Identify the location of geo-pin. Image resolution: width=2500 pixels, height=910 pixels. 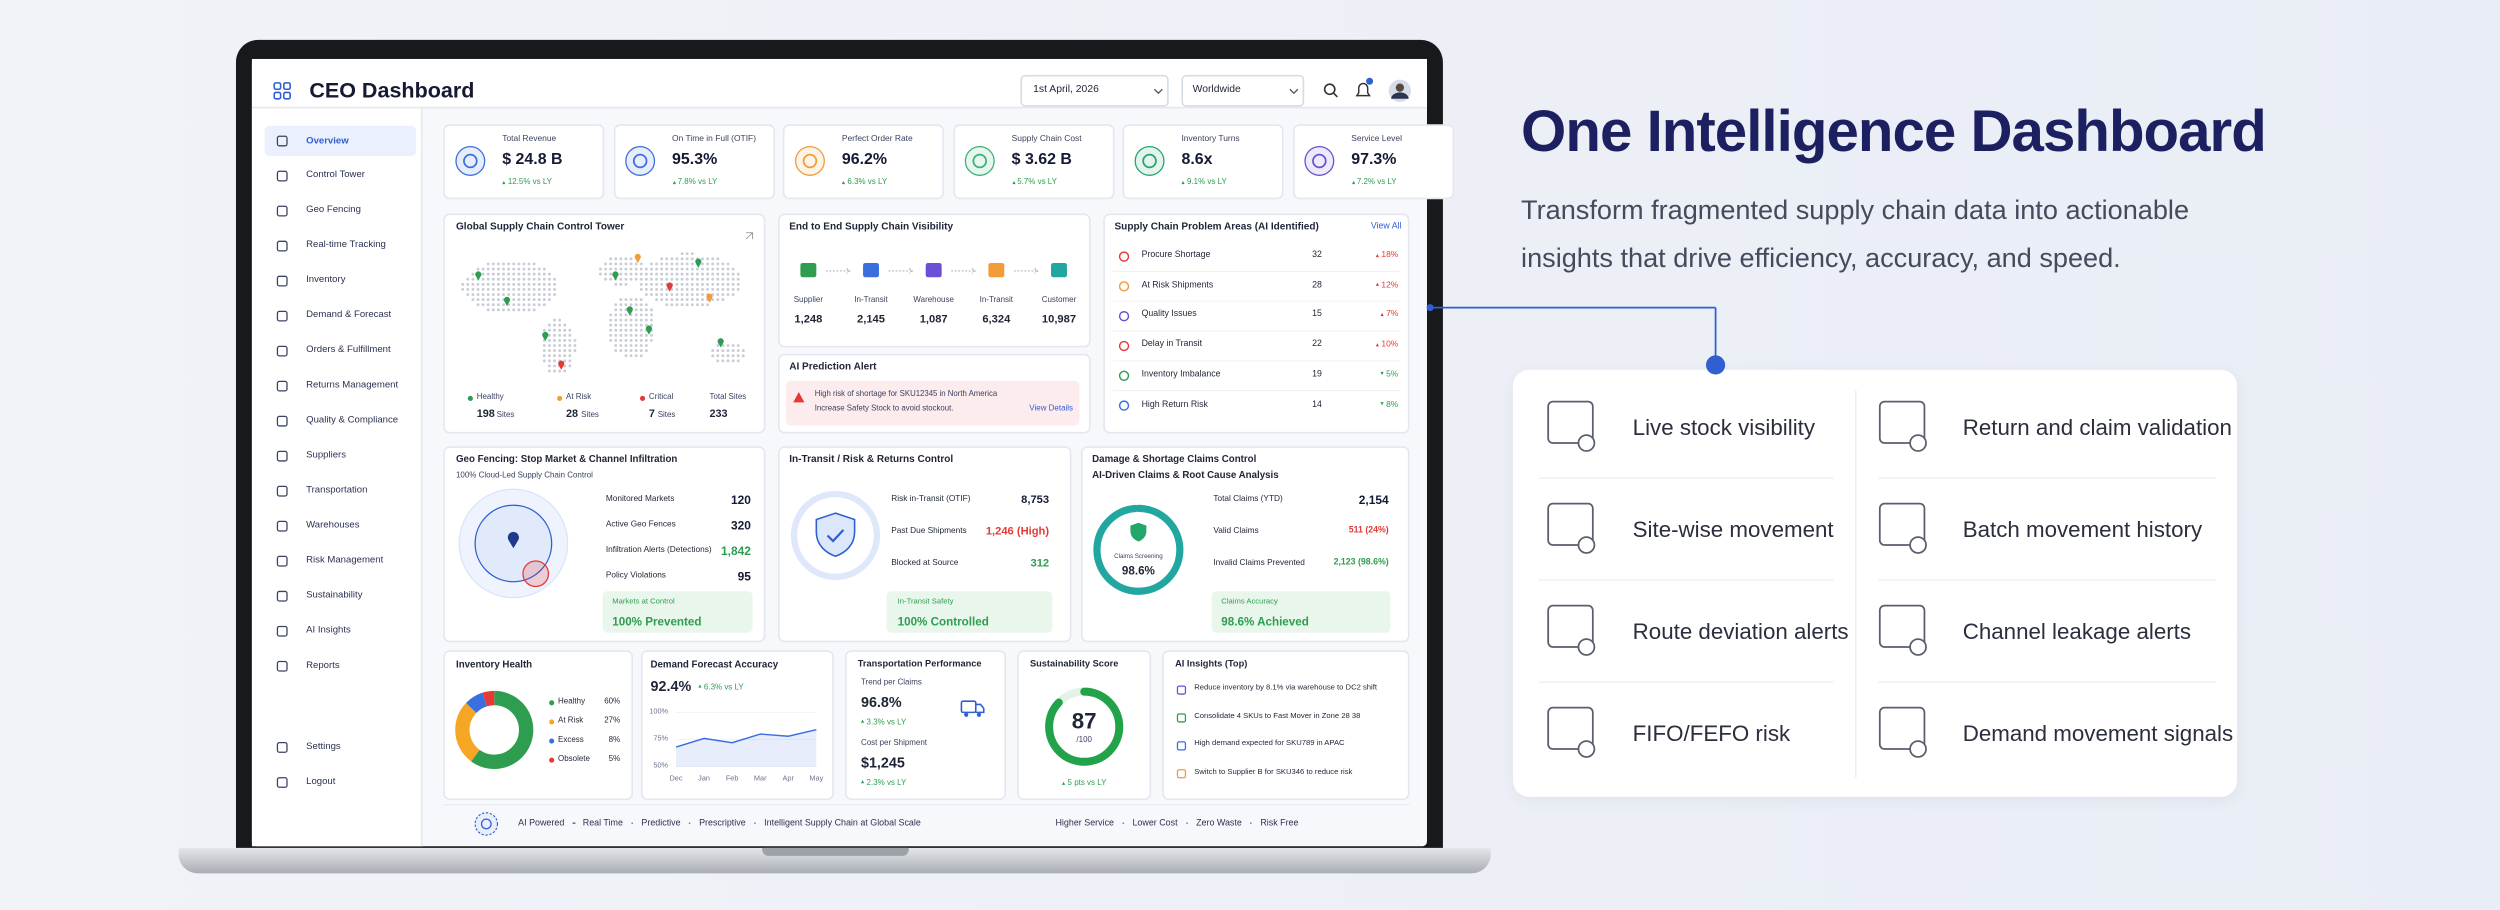
(513, 540).